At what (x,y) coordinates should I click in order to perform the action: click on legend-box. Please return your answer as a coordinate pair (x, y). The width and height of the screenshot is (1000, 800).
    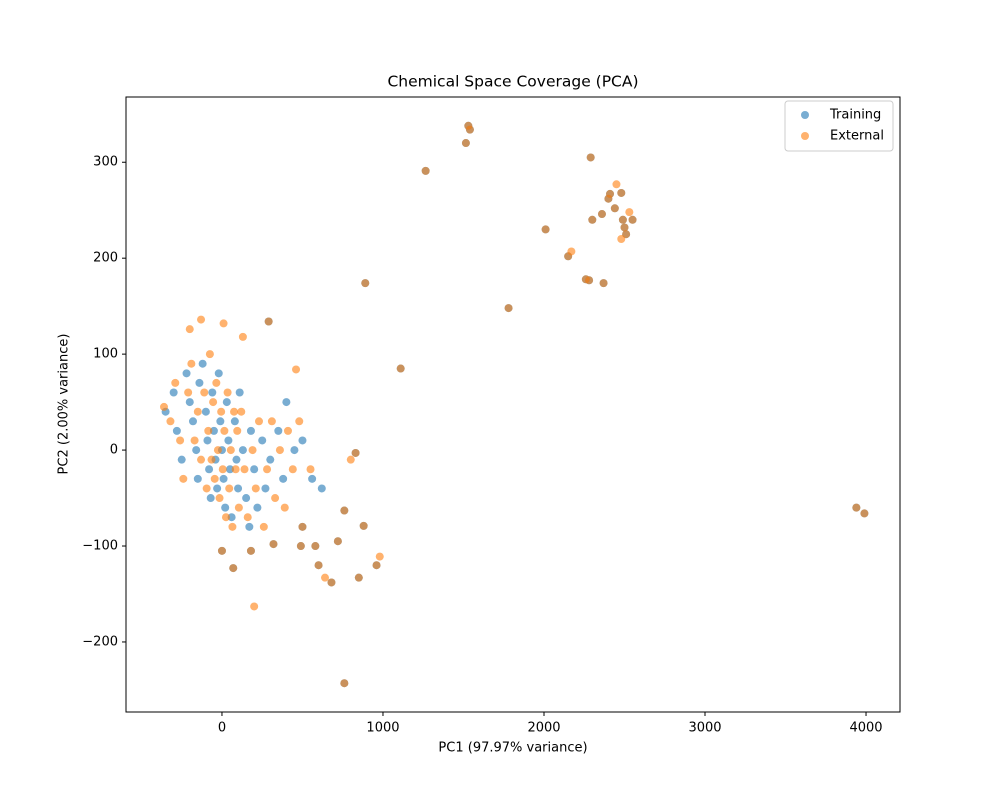
    Looking at the image, I should click on (839, 126).